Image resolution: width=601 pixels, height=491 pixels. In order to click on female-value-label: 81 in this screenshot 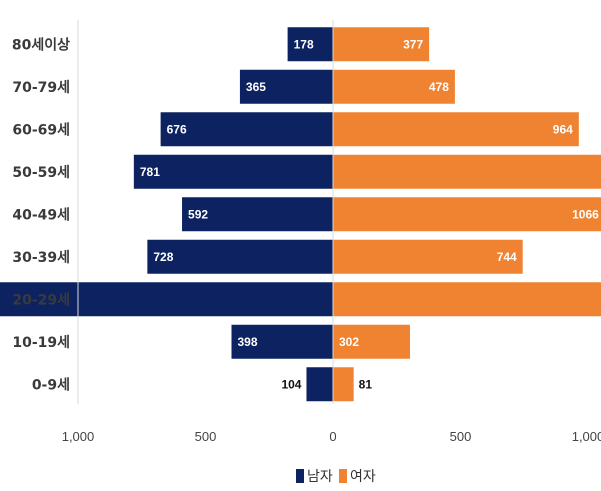, I will do `click(366, 384)`.